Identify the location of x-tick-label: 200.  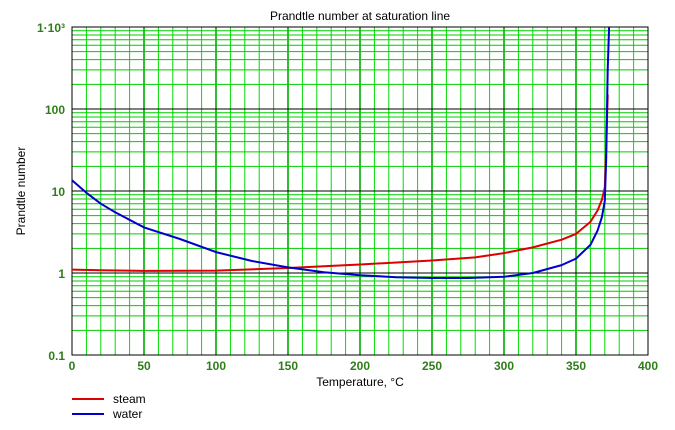
(360, 366).